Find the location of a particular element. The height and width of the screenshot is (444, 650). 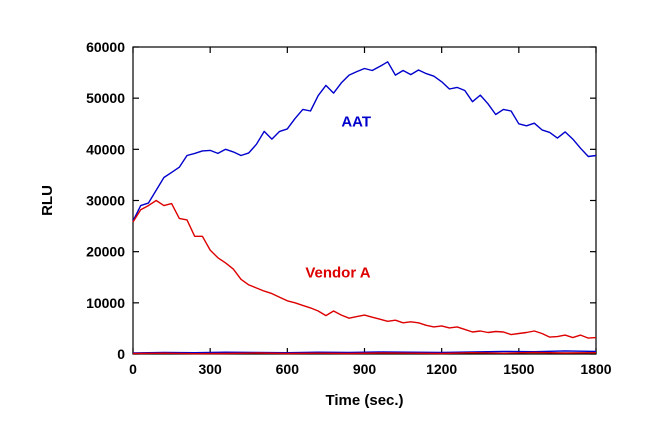

x-tick-label: 900 is located at coordinates (365, 369).